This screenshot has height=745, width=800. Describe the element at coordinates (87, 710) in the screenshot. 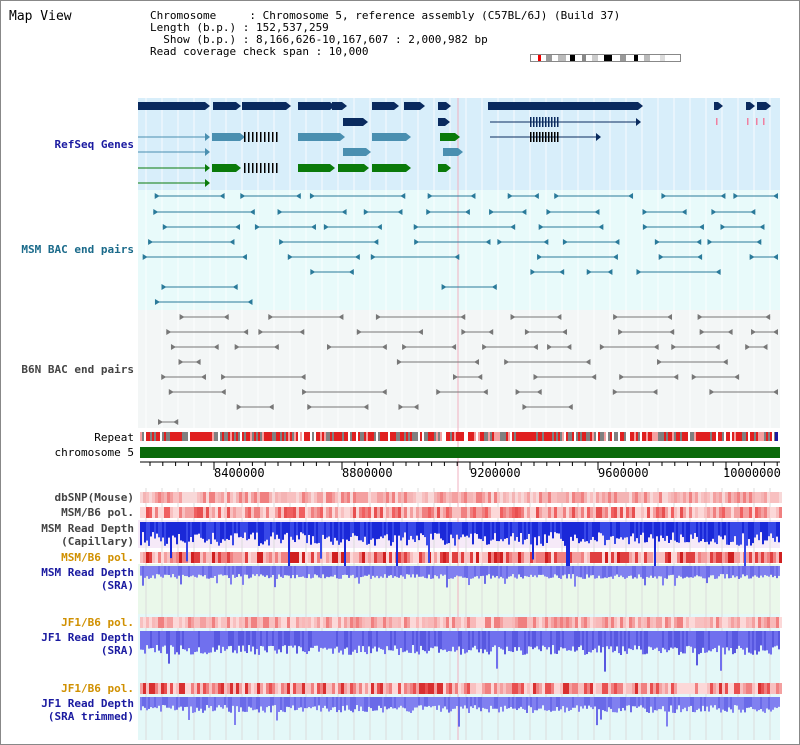

I see `track-label-jf1-sra-trimmed: JF1 Read Depth (SRA trimmed)` at that location.